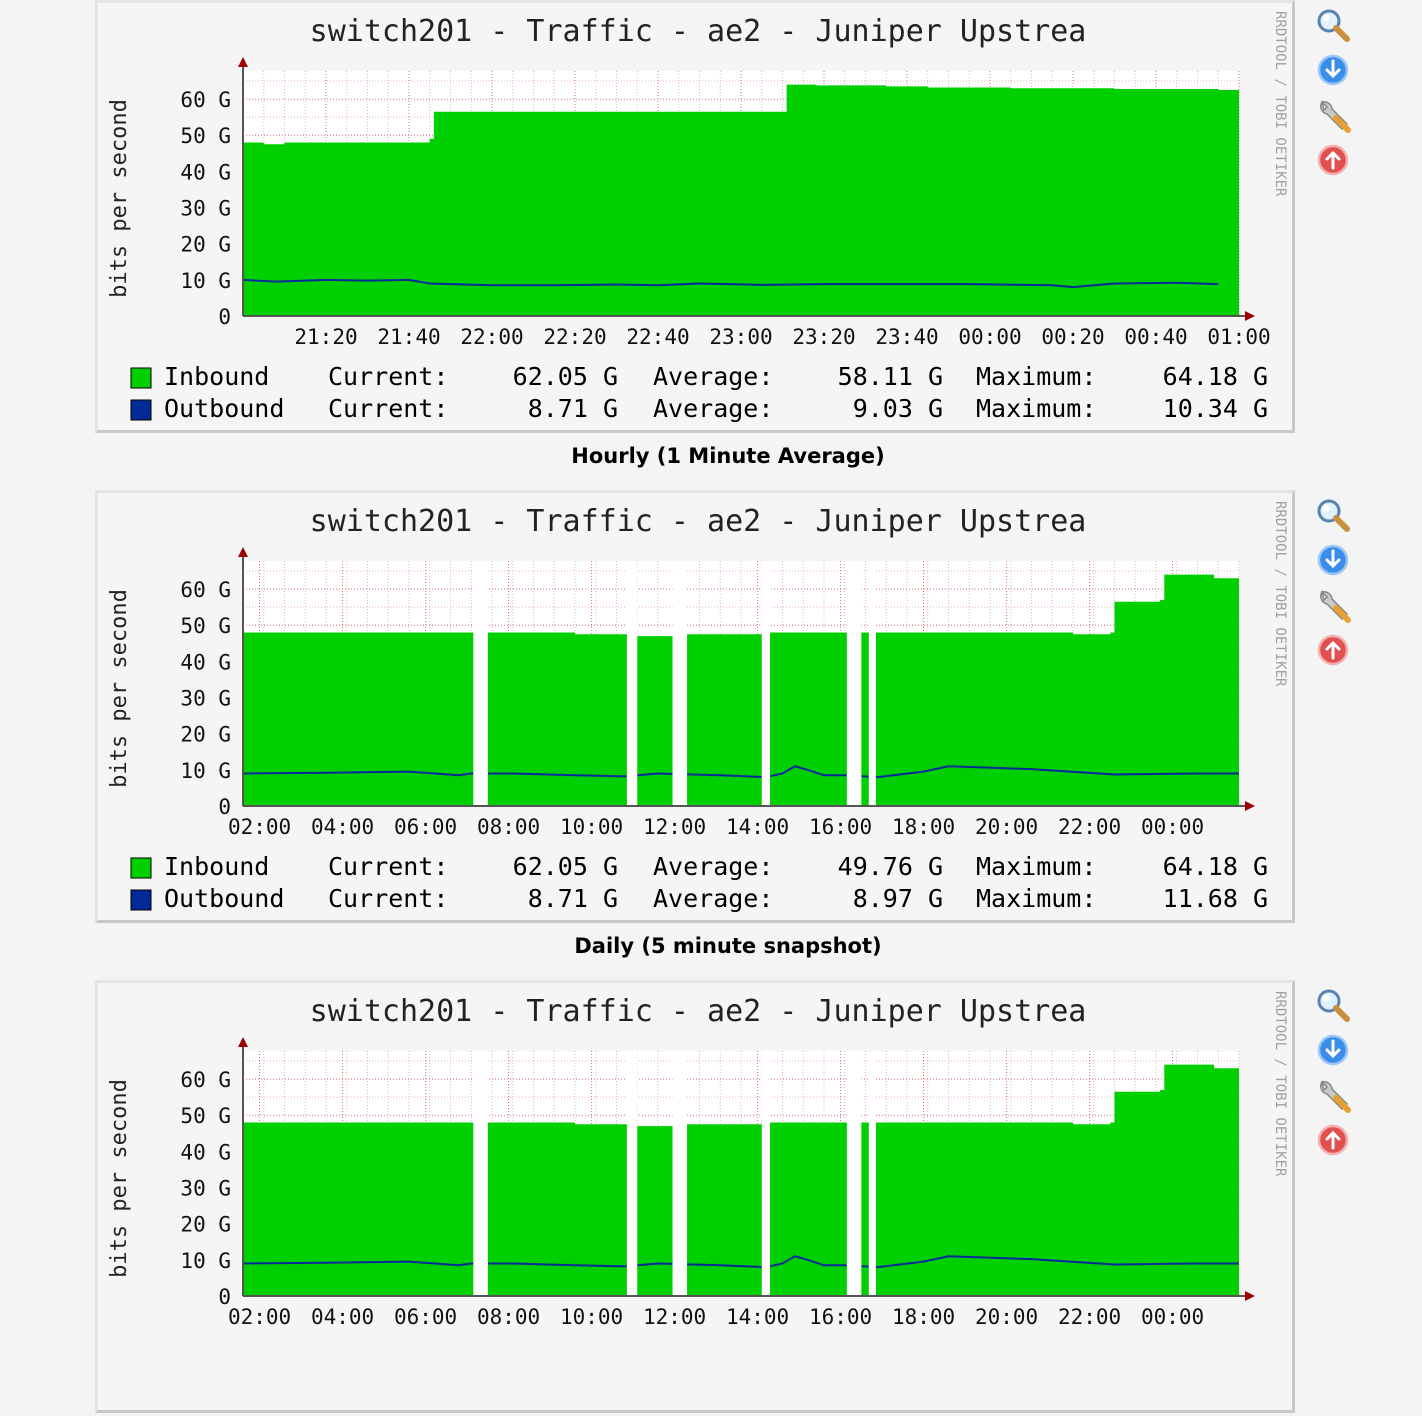  Describe the element at coordinates (728, 946) in the screenshot. I see `graph-caption-daily: Daily (5 minute snapshot)` at that location.